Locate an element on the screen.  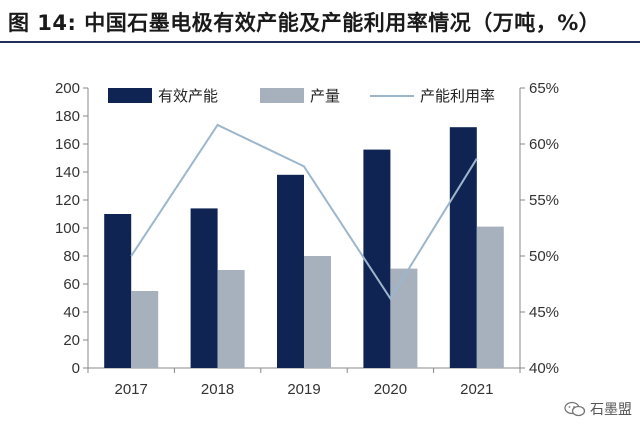
y-left-tick-label: 200 is located at coordinates (67, 88).